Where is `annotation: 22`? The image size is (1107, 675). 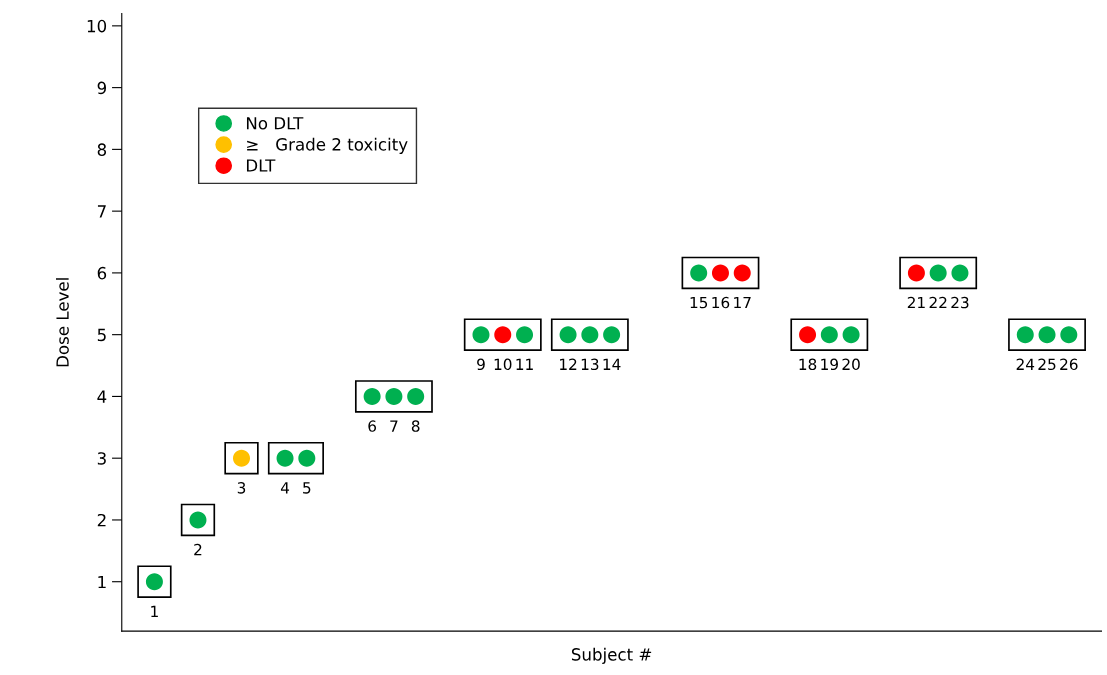 annotation: 22 is located at coordinates (938, 302).